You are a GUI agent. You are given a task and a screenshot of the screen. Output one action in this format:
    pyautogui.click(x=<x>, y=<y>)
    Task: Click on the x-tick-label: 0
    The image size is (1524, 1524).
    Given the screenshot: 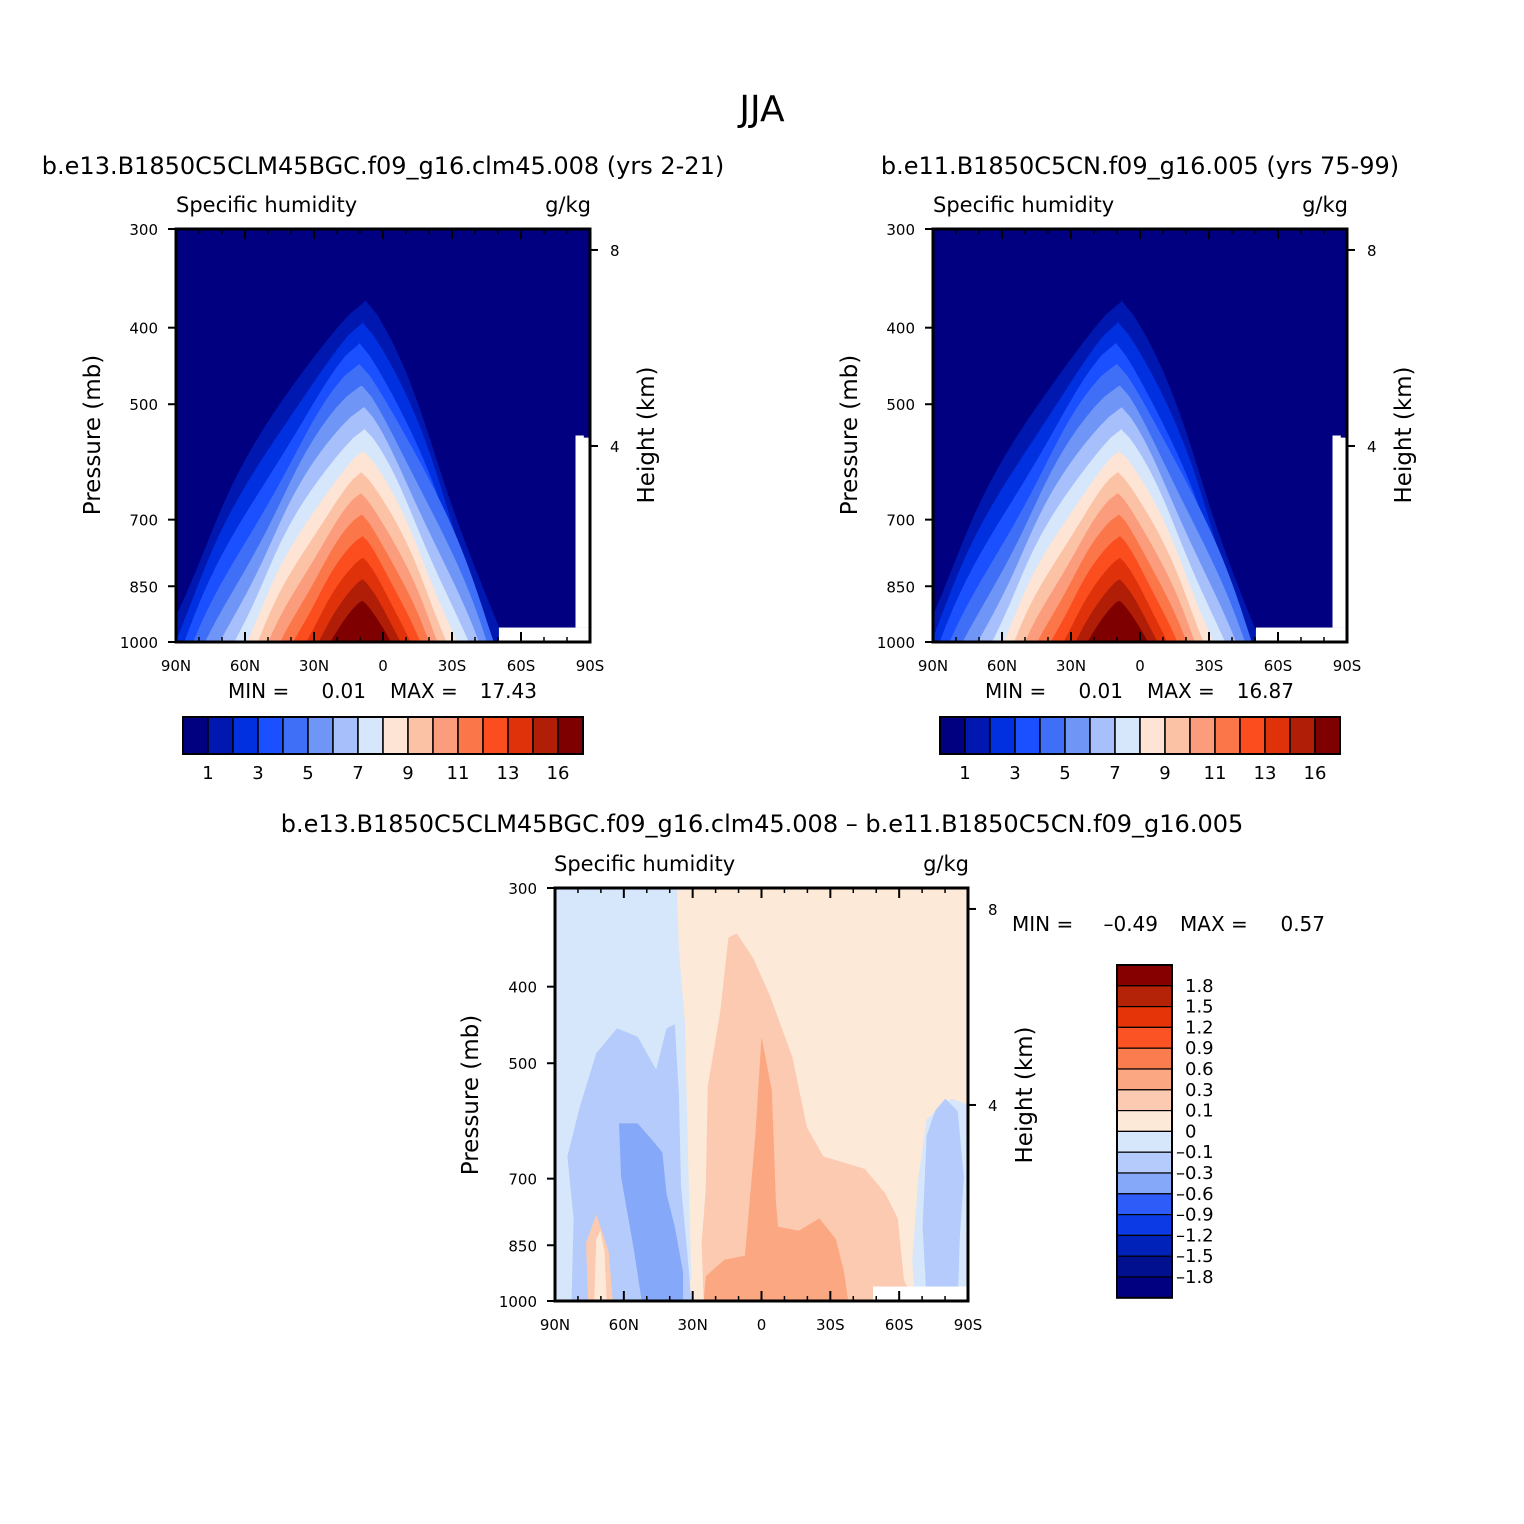 What is the action you would take?
    pyautogui.click(x=383, y=666)
    